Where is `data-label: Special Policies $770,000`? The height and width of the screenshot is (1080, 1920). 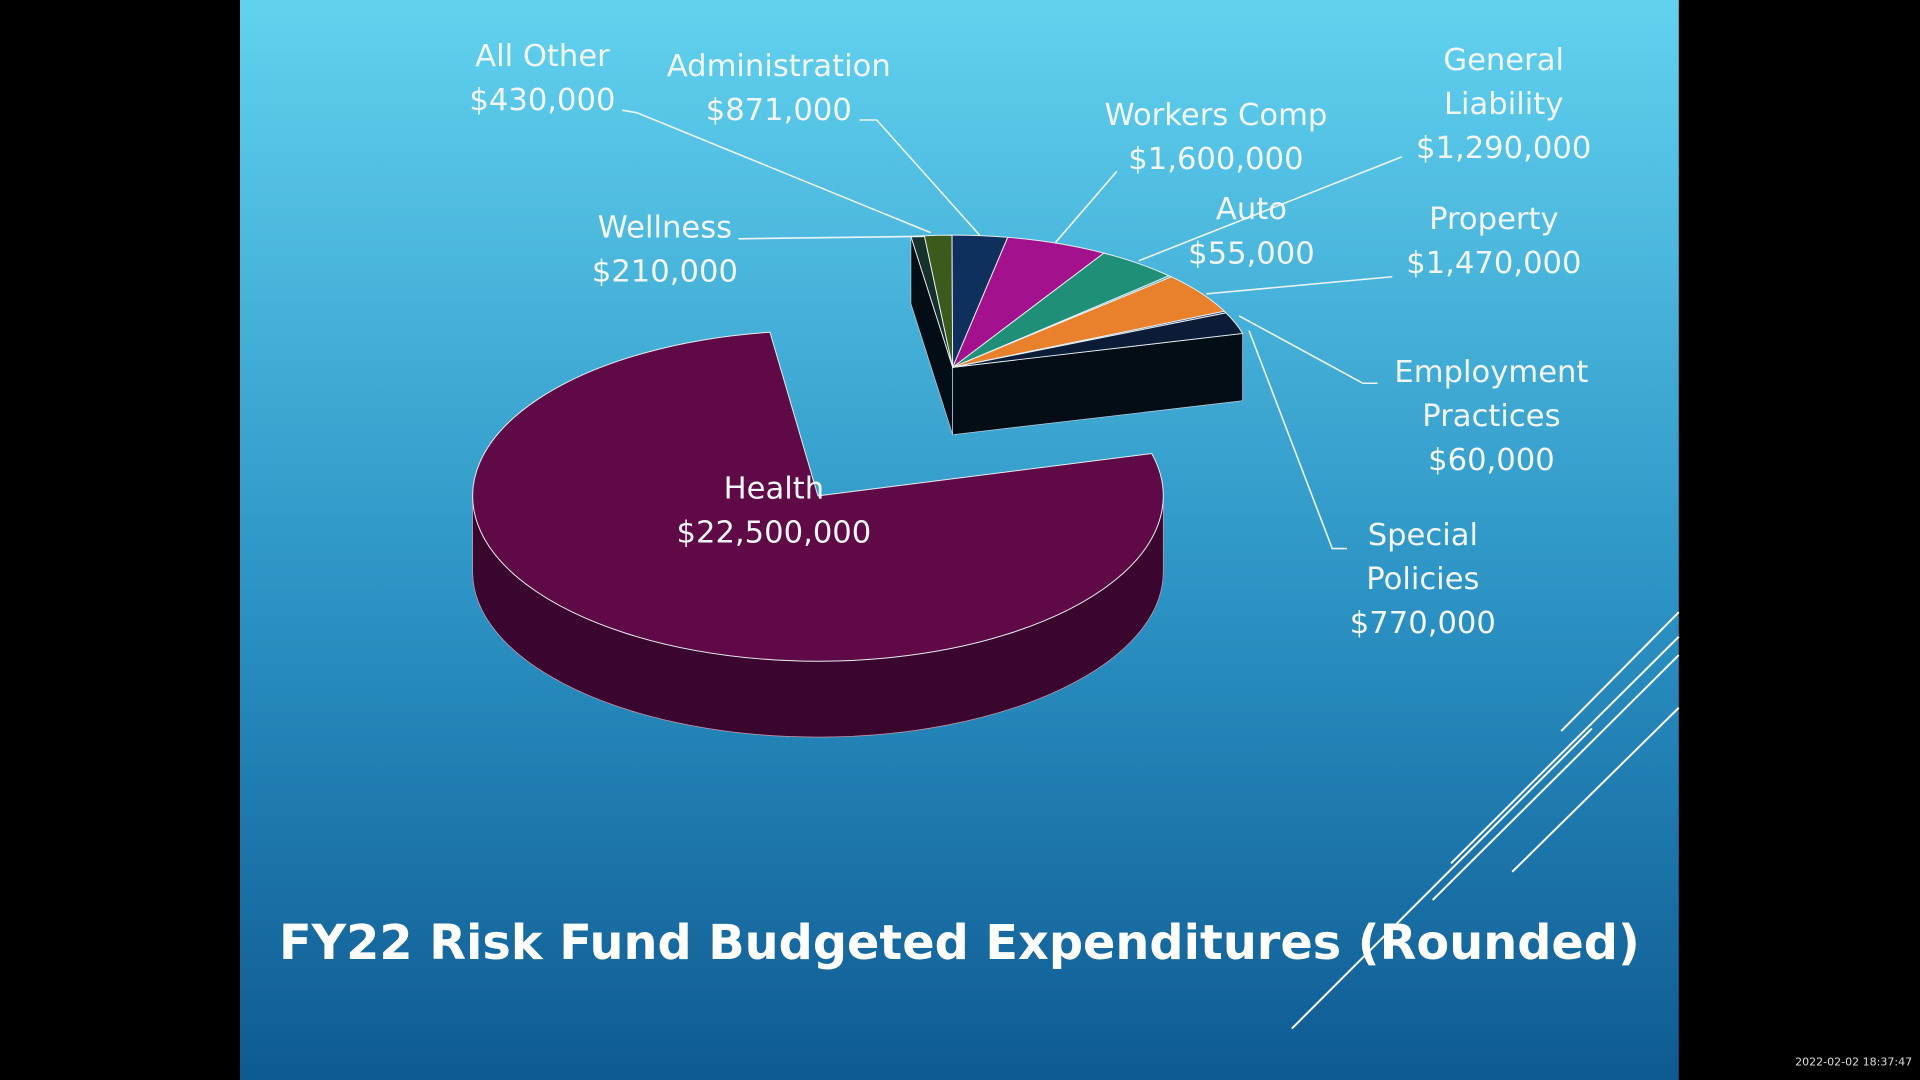 data-label: Special Policies $770,000 is located at coordinates (1423, 579).